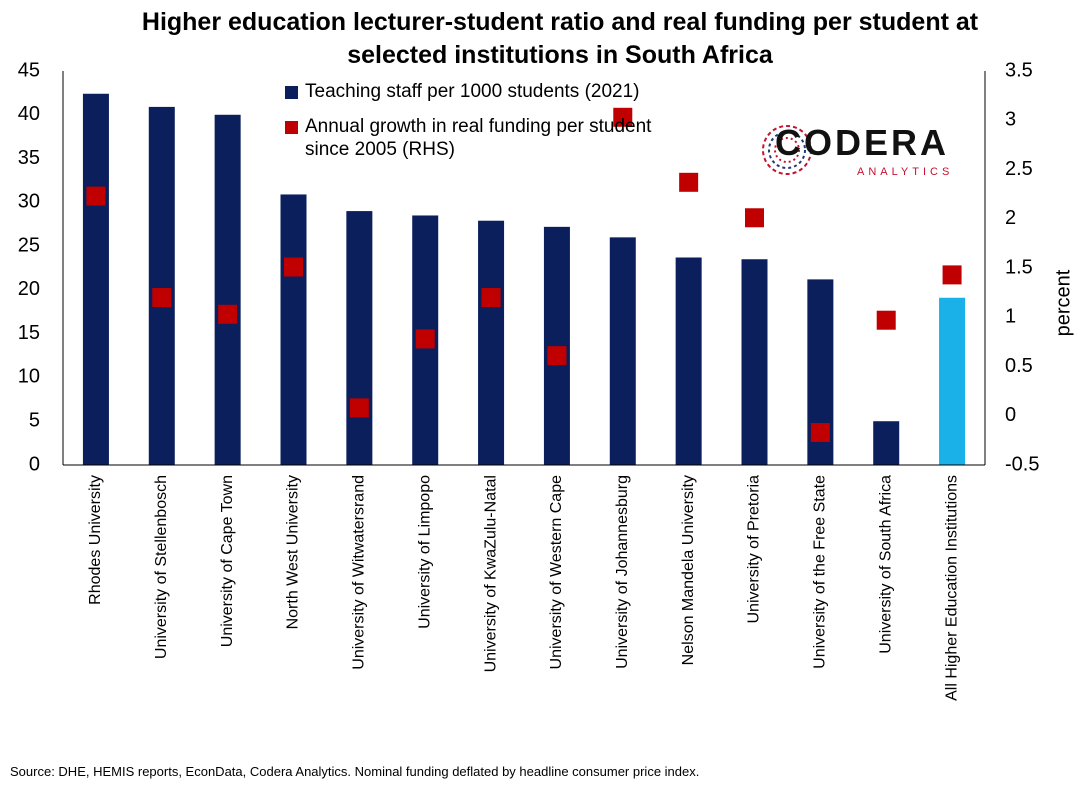 Image resolution: width=1080 pixels, height=785 pixels. Describe the element at coordinates (1010, 120) in the screenshot. I see `y-tick-label-right: 3` at that location.